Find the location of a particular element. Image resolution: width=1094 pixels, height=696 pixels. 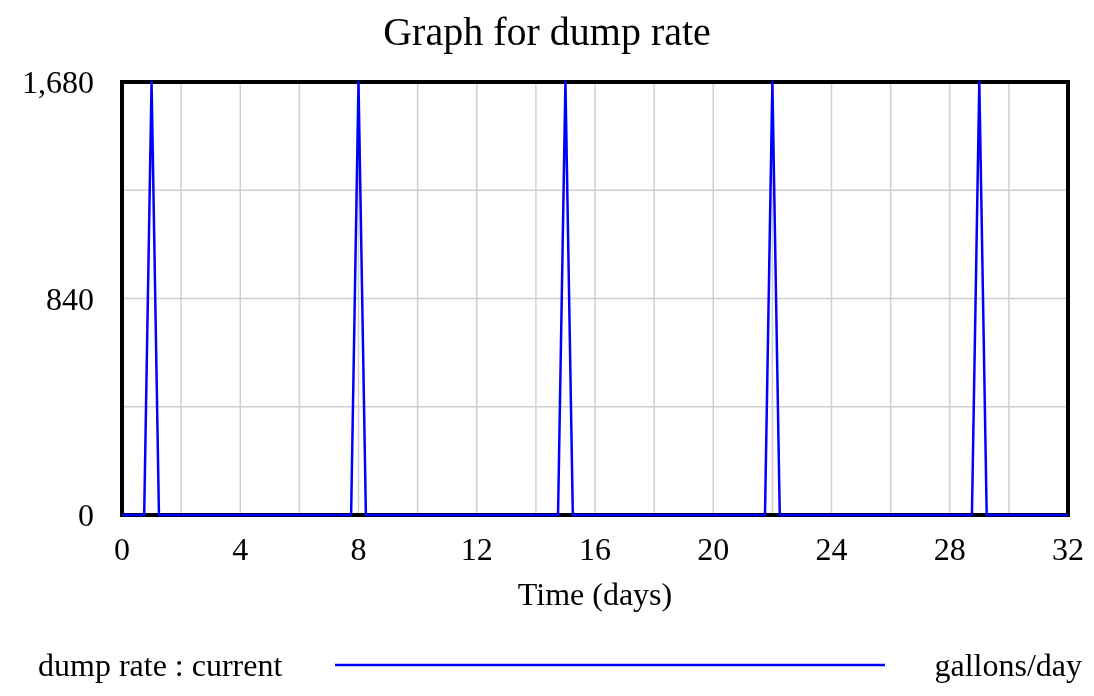

y-tick-label: 840 is located at coordinates (70, 298).